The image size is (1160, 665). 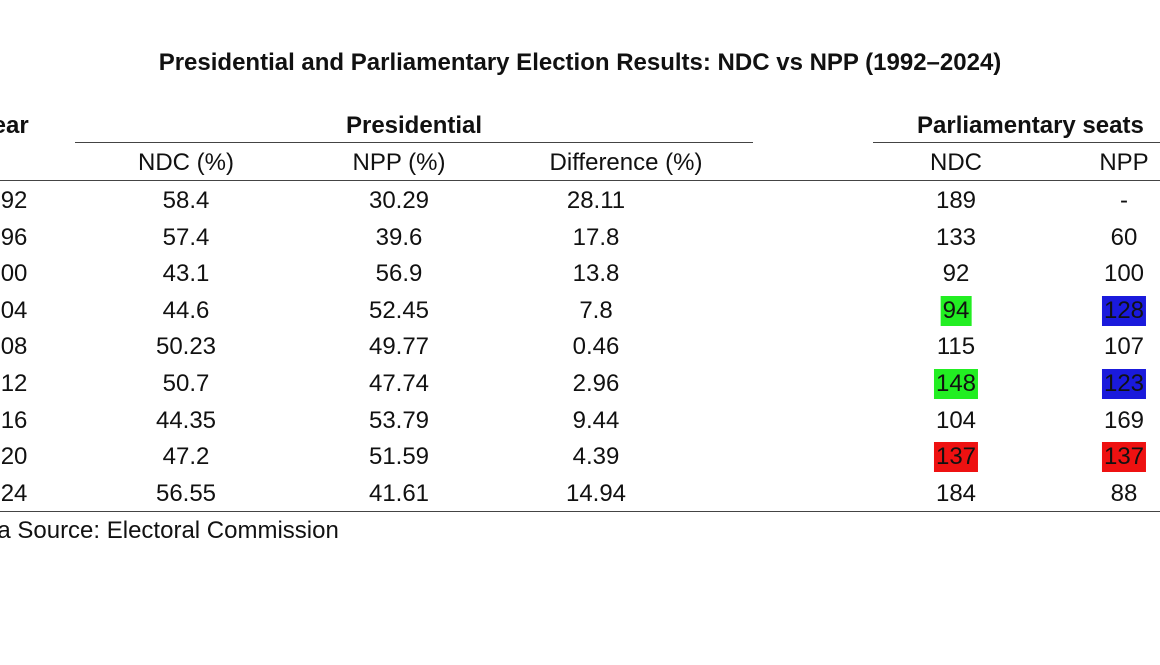 I want to click on cell-npp: 30.29, so click(x=399, y=200).